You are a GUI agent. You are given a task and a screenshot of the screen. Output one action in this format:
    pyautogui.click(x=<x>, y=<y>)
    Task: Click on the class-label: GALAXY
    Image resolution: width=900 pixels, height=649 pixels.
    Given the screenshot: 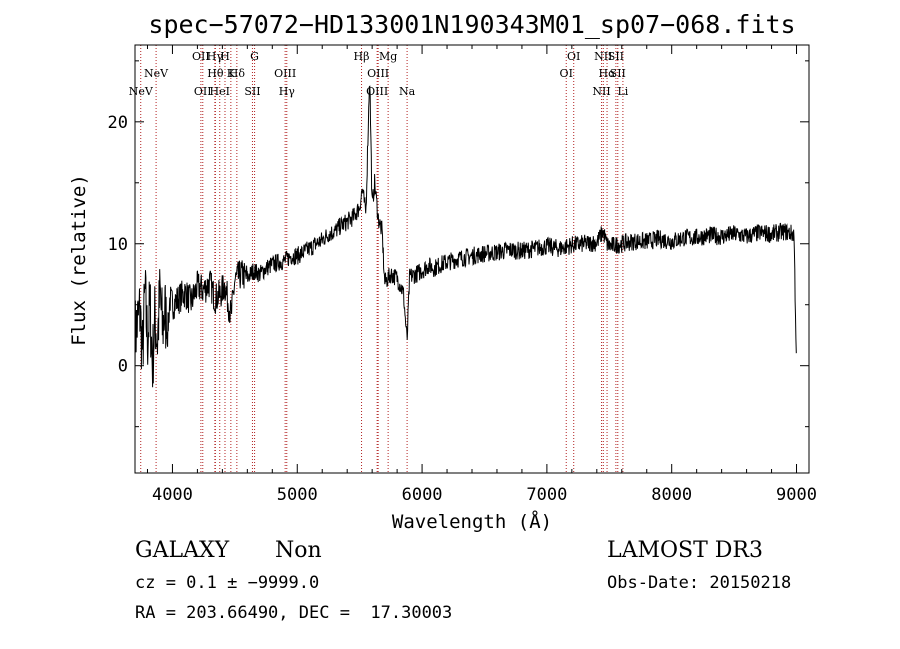 What is the action you would take?
    pyautogui.click(x=182, y=550)
    